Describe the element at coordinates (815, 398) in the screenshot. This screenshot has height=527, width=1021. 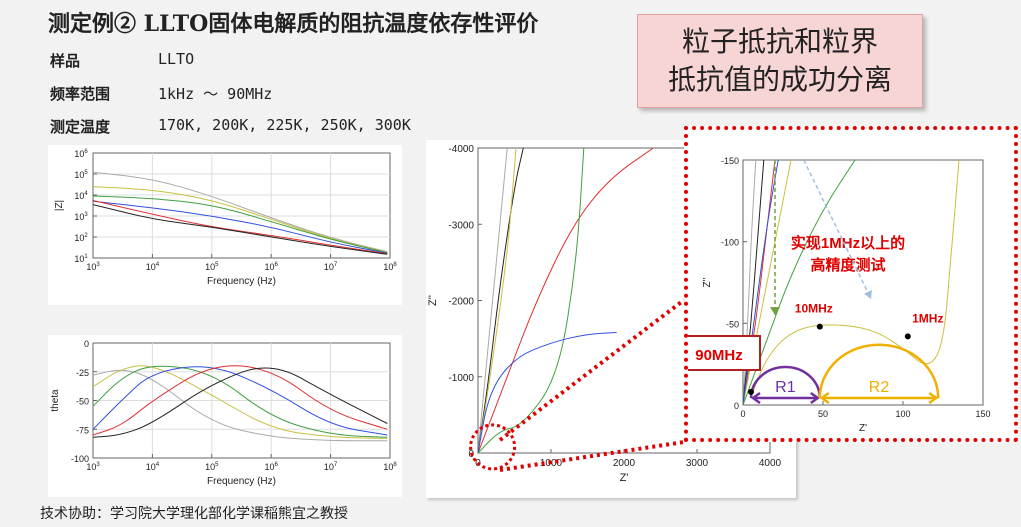
I see `arc-arrow-right-r1` at that location.